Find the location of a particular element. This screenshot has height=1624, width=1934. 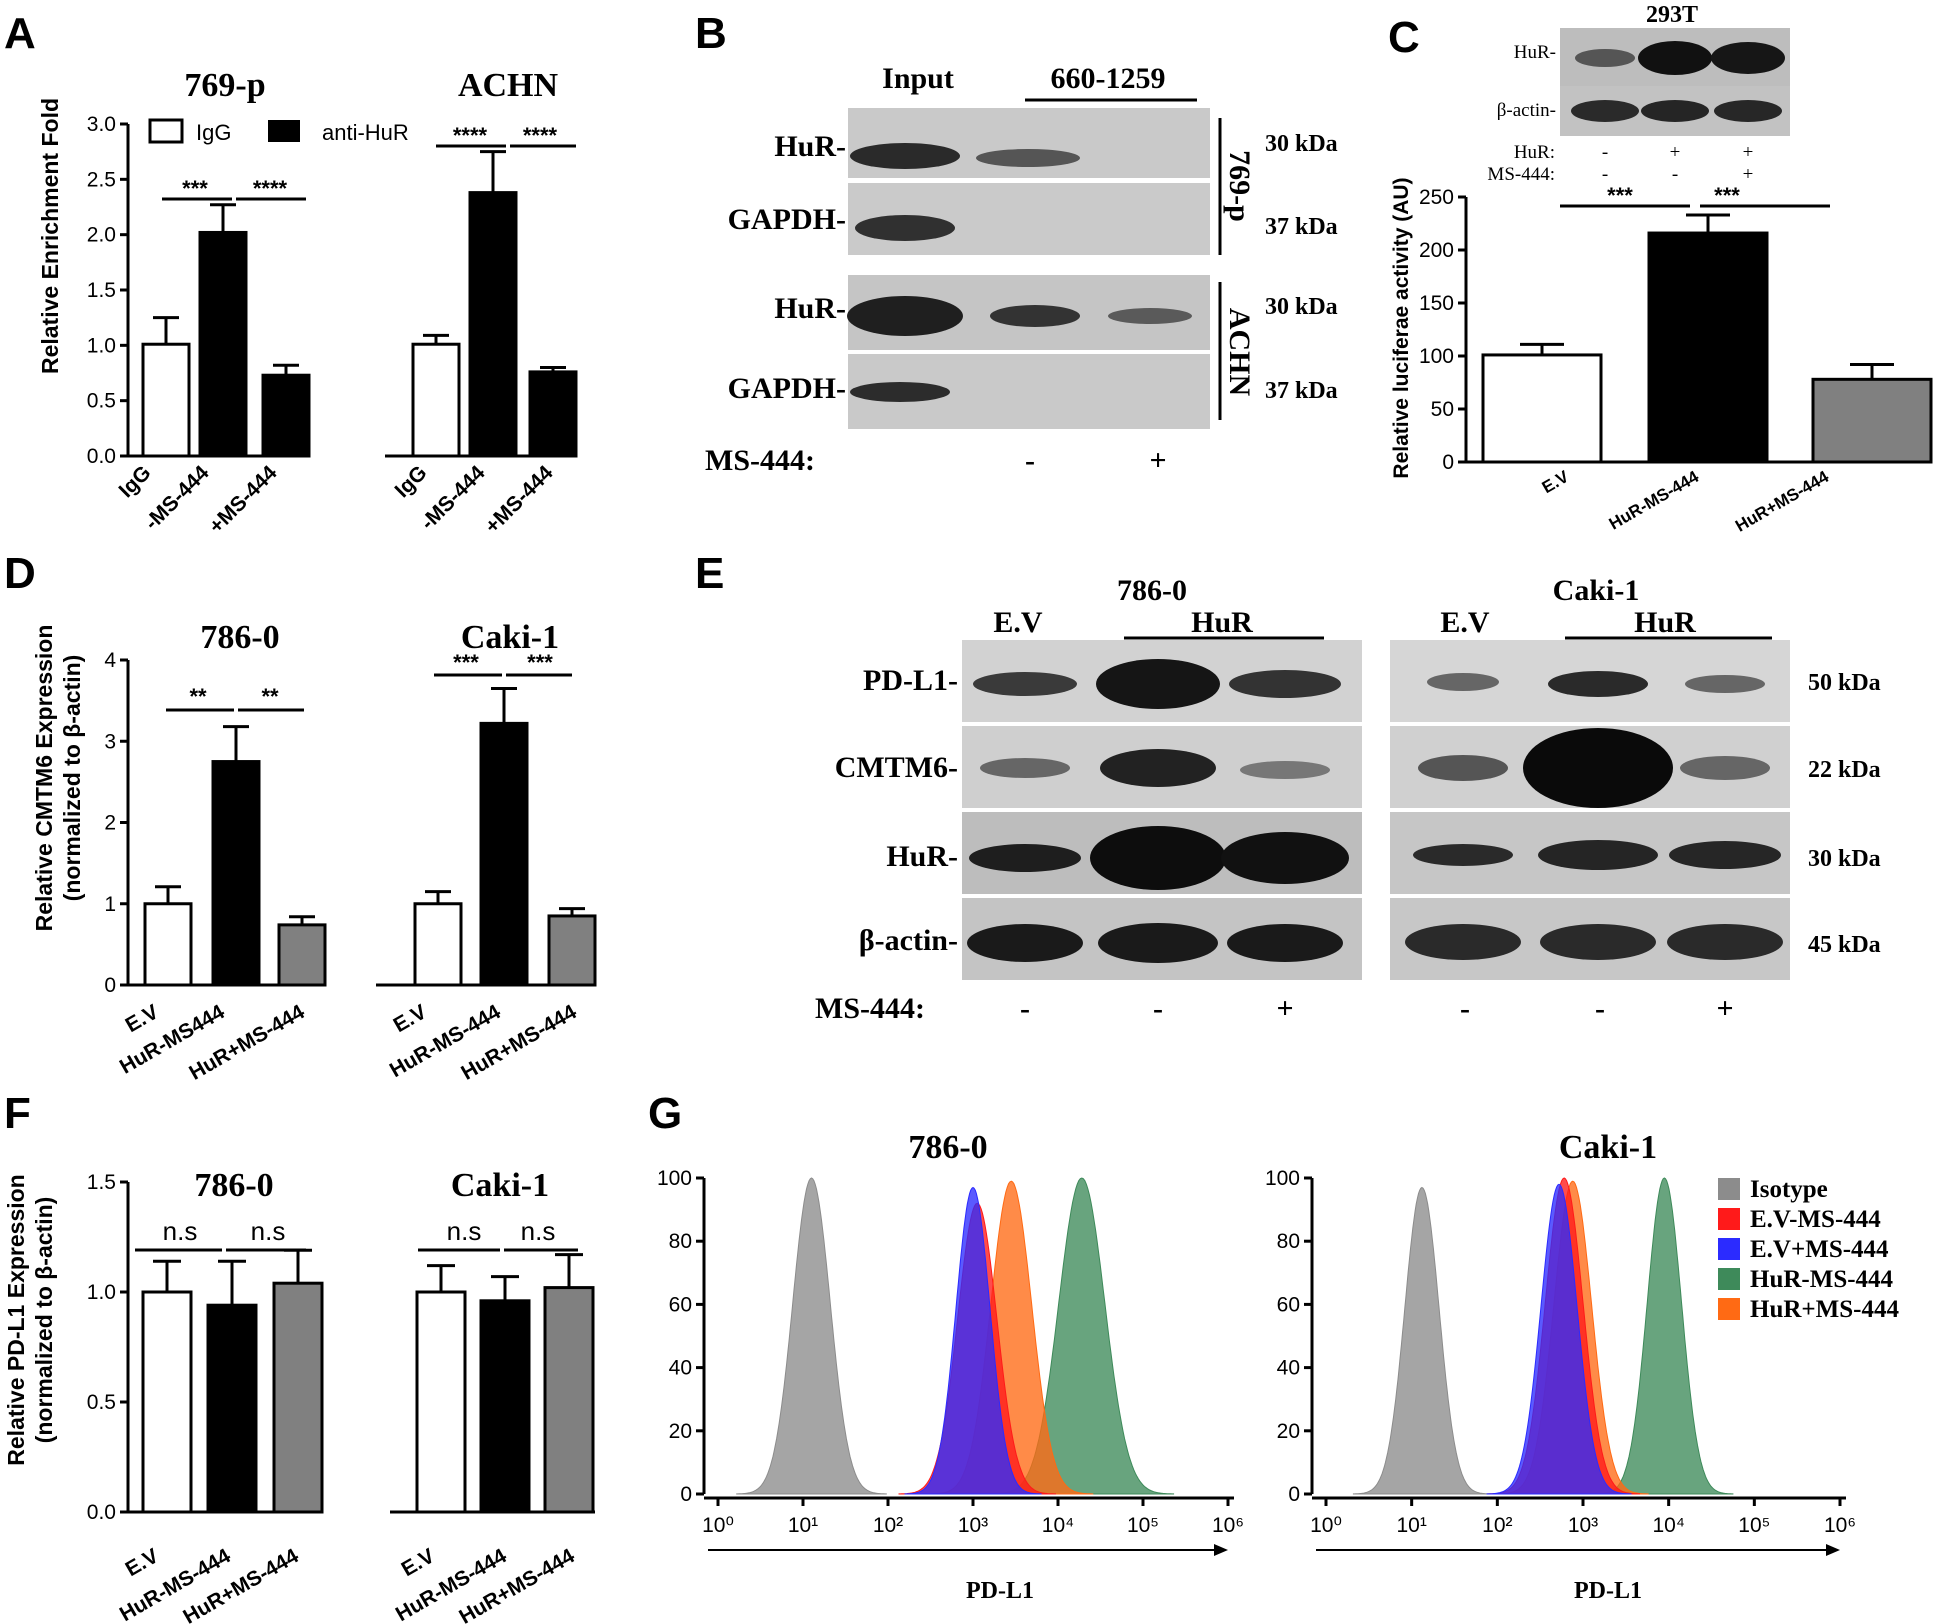

panel-g-legend-3: E.V+MS-444 is located at coordinates (1819, 1249).